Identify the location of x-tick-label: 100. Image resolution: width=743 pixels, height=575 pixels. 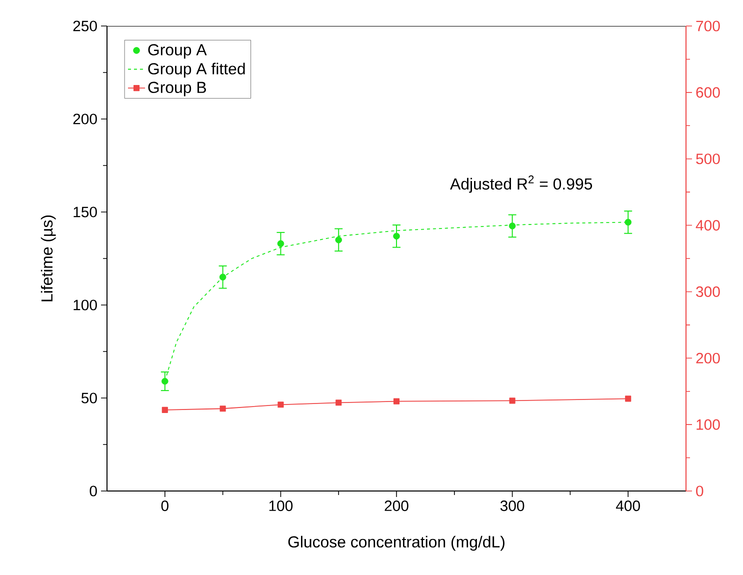
(281, 506).